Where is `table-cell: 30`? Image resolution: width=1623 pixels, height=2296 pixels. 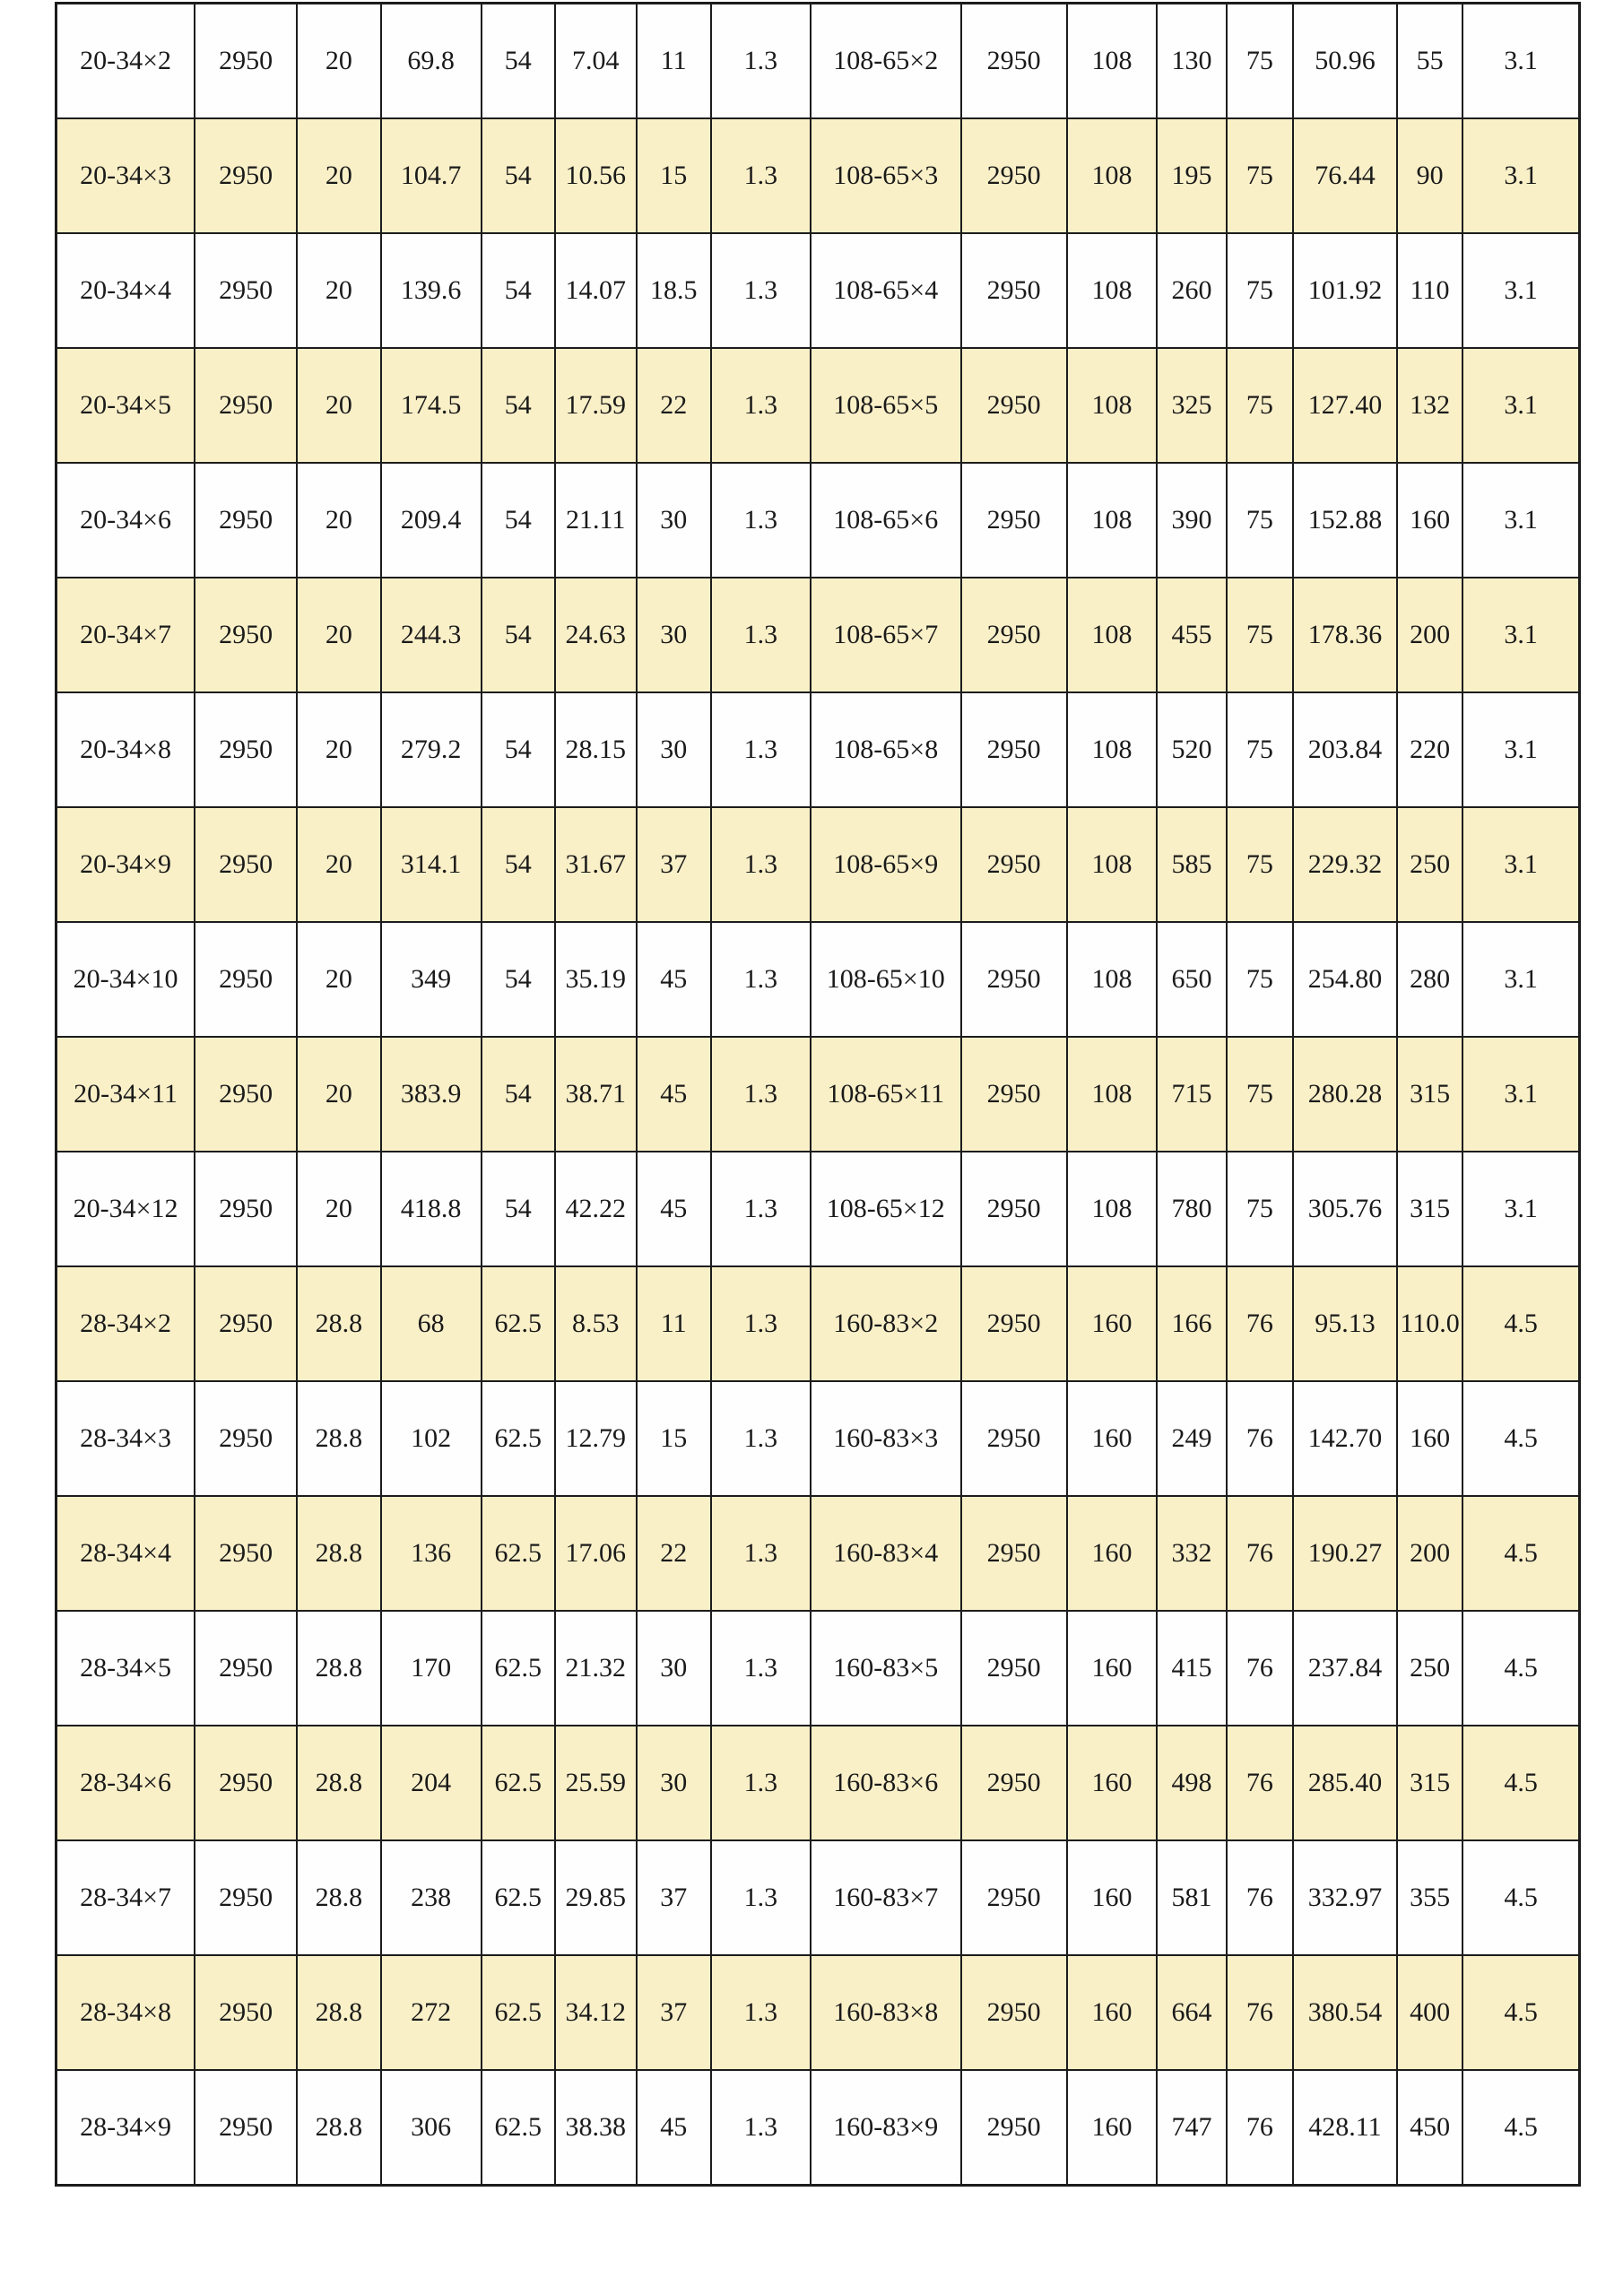 table-cell: 30 is located at coordinates (673, 520).